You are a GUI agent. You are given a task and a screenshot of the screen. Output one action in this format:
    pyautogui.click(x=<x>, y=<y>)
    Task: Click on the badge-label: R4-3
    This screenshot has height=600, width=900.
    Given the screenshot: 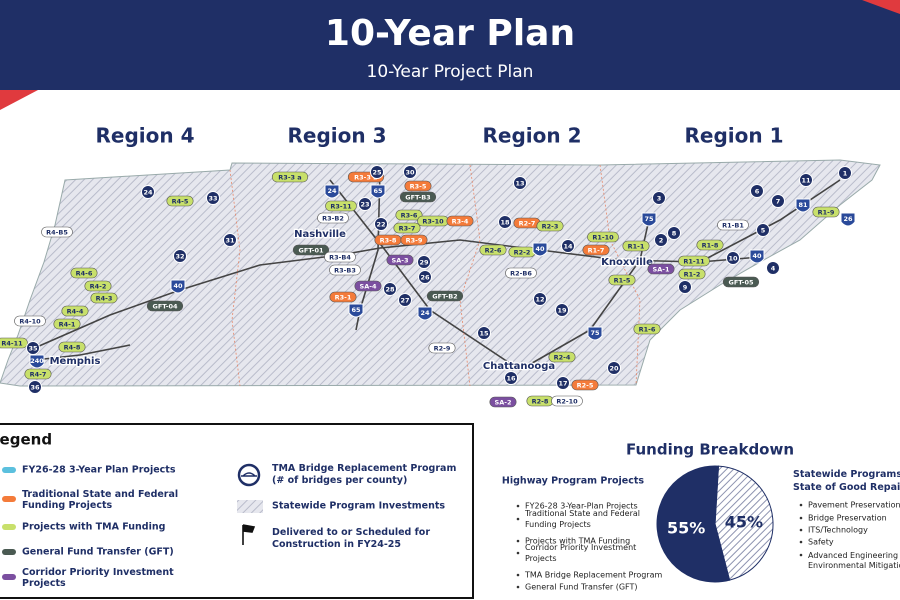 What is the action you would take?
    pyautogui.click(x=104, y=299)
    